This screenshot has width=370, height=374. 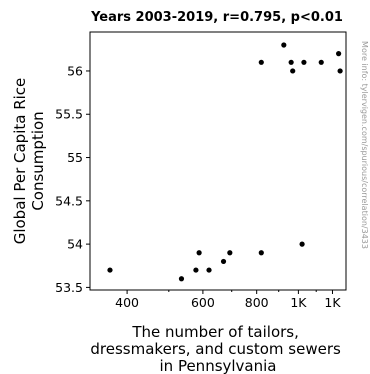 What do you see at coordinates (215, 332) in the screenshot?
I see `x-axis-title-line-1: The number of tailors,` at bounding box center [215, 332].